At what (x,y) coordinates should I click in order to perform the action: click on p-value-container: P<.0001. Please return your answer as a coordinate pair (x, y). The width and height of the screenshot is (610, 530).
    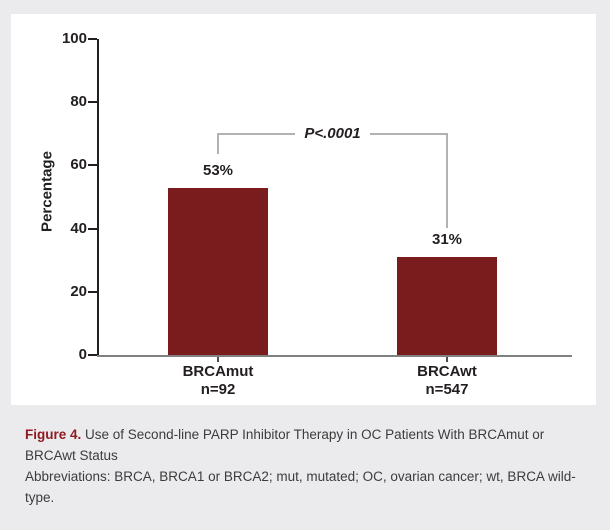
    Looking at the image, I should click on (332, 133).